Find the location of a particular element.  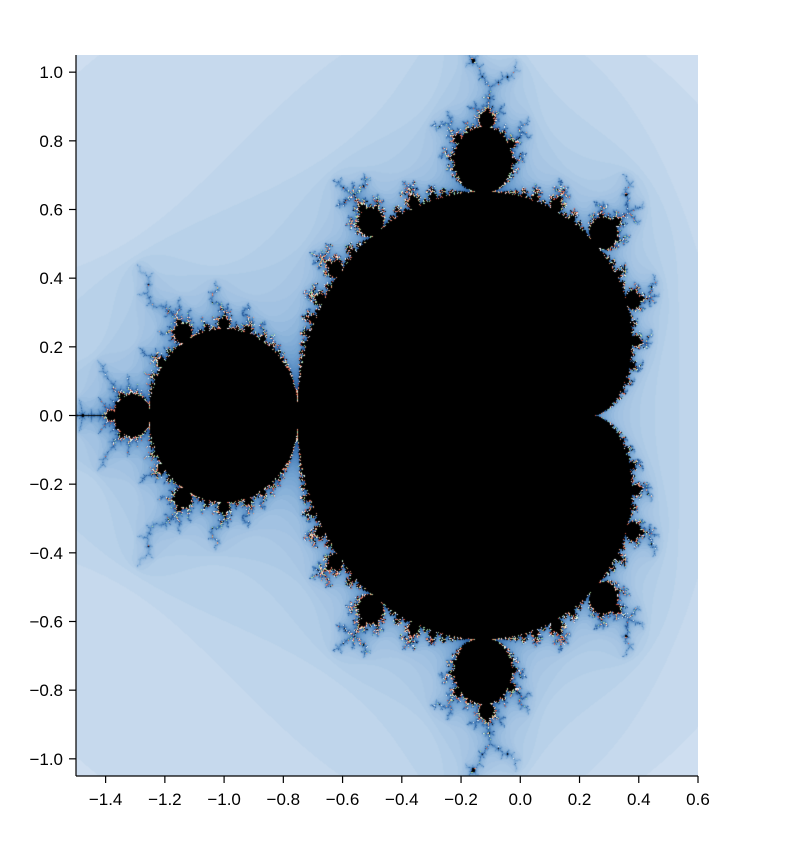

x-tick-label: 0.6 is located at coordinates (698, 799).